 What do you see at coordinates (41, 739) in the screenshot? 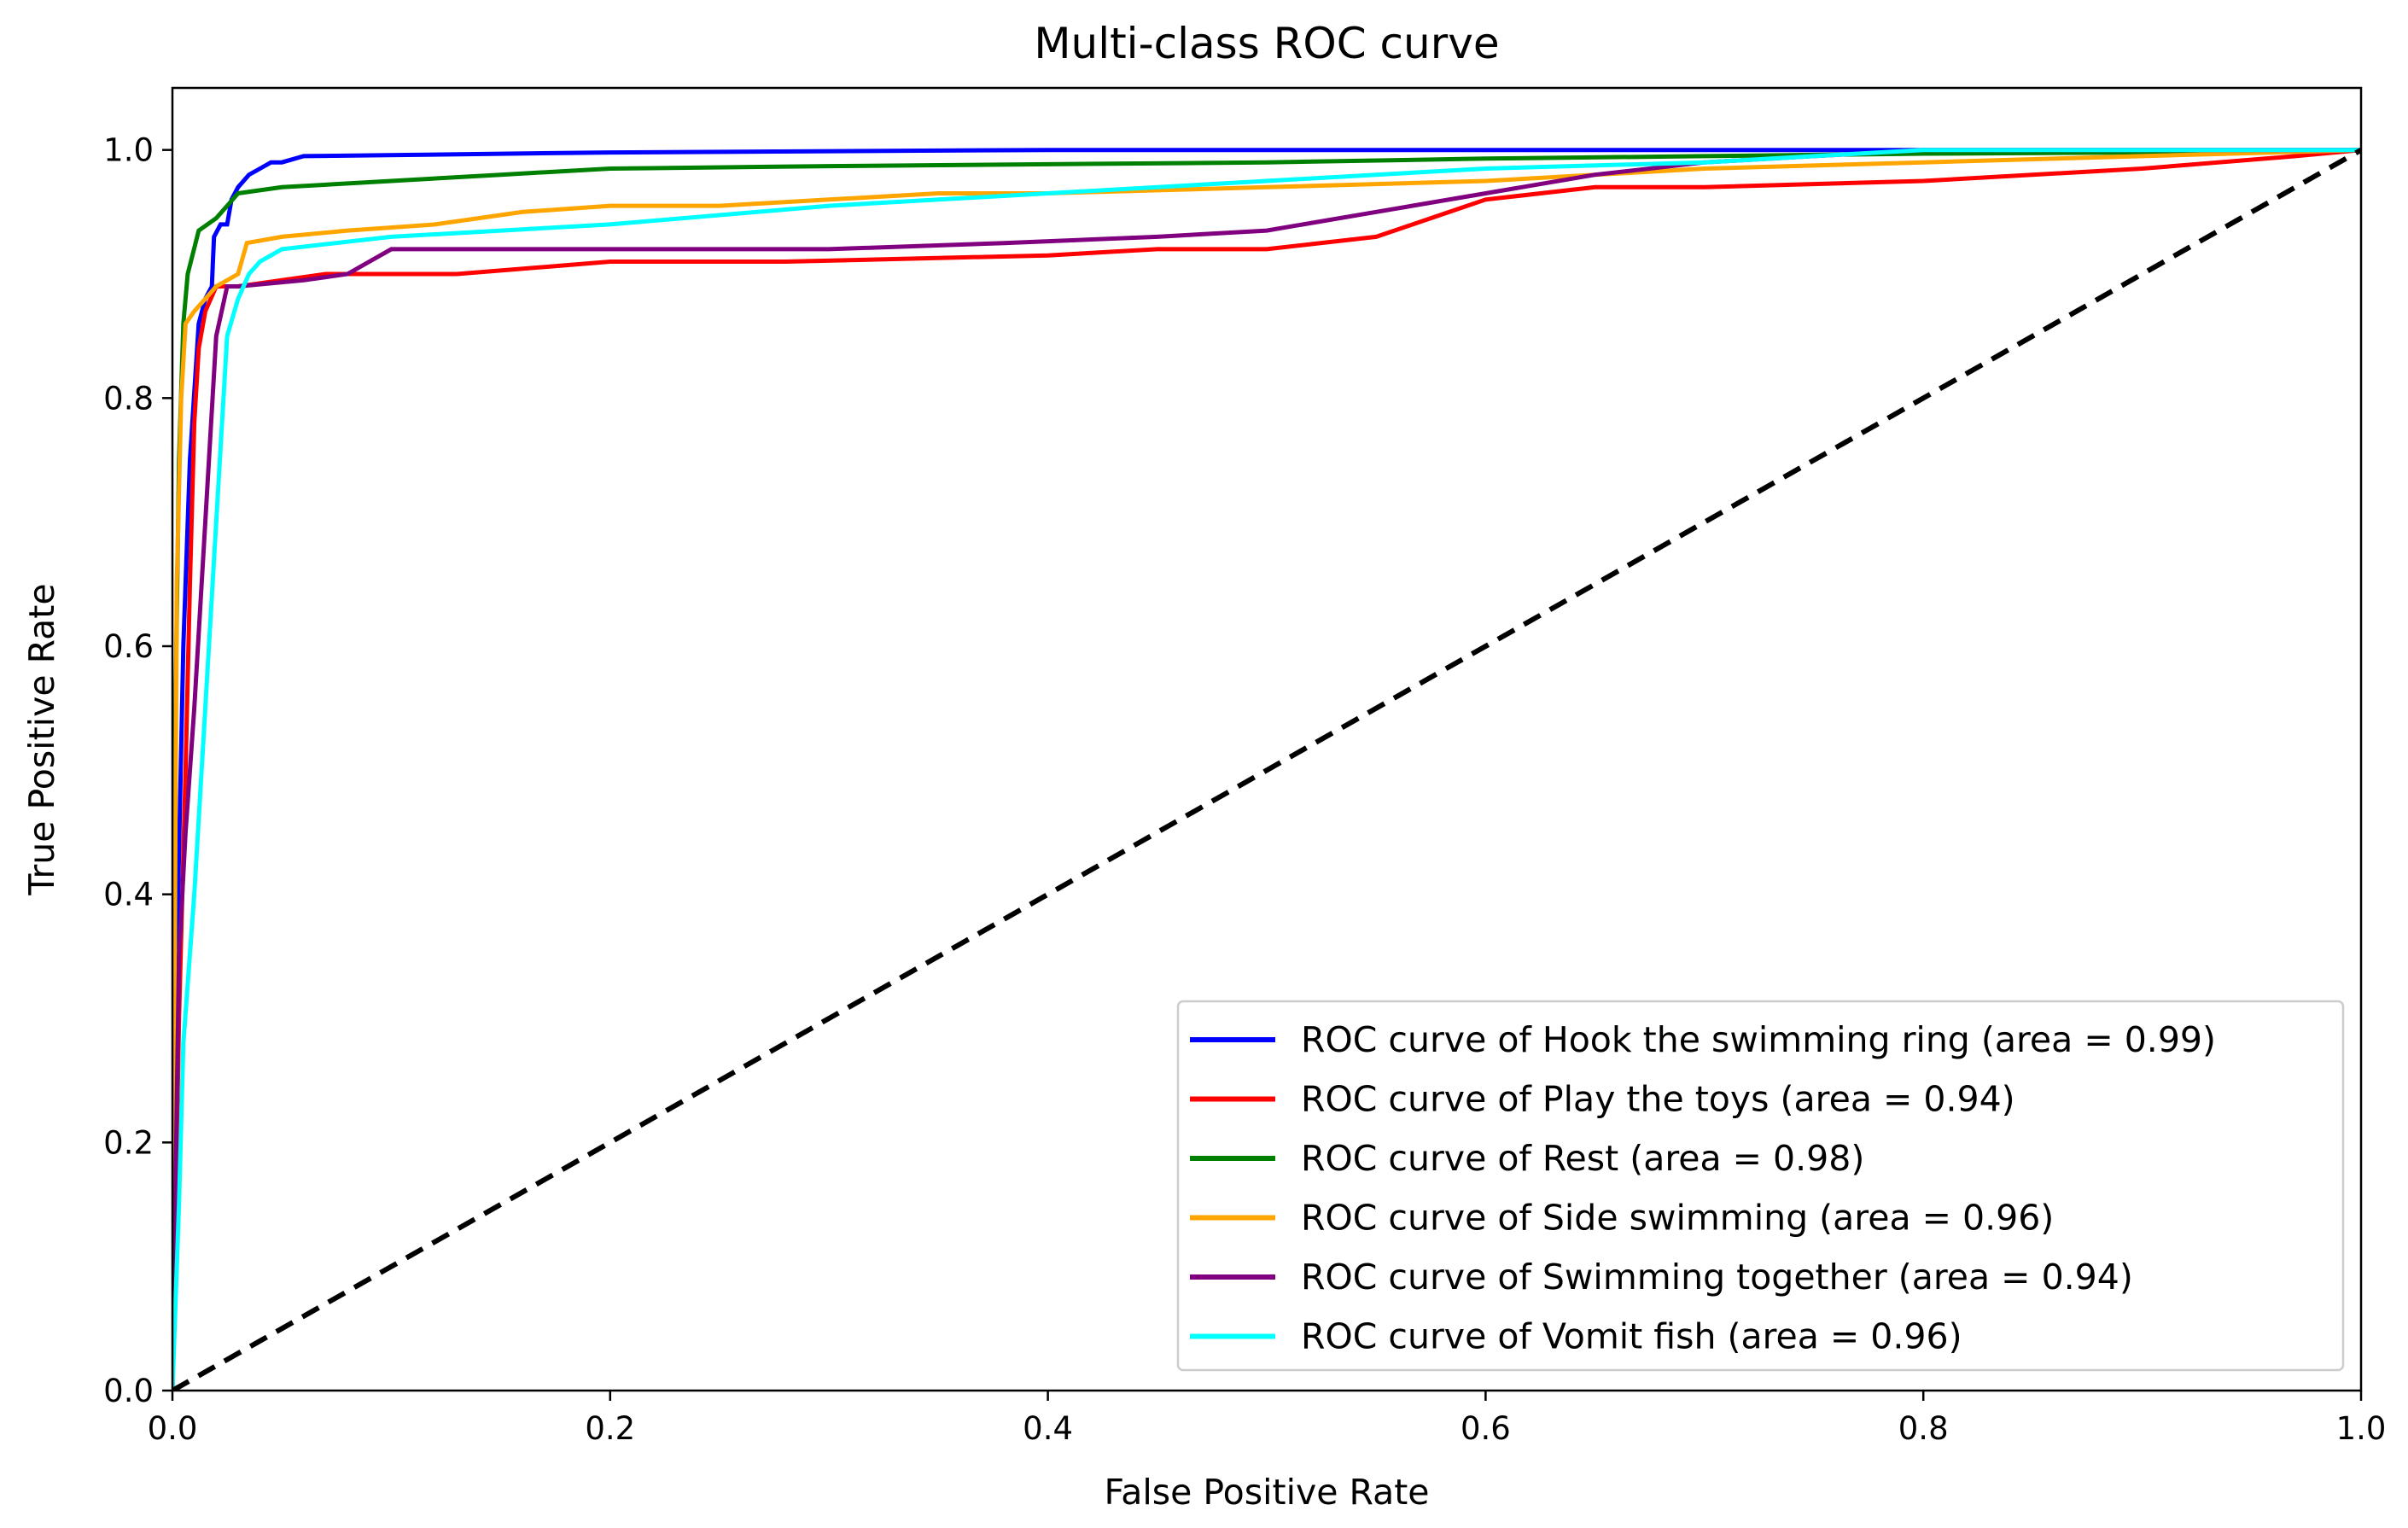
I see `y-axis-label: True Positive Rate` at bounding box center [41, 739].